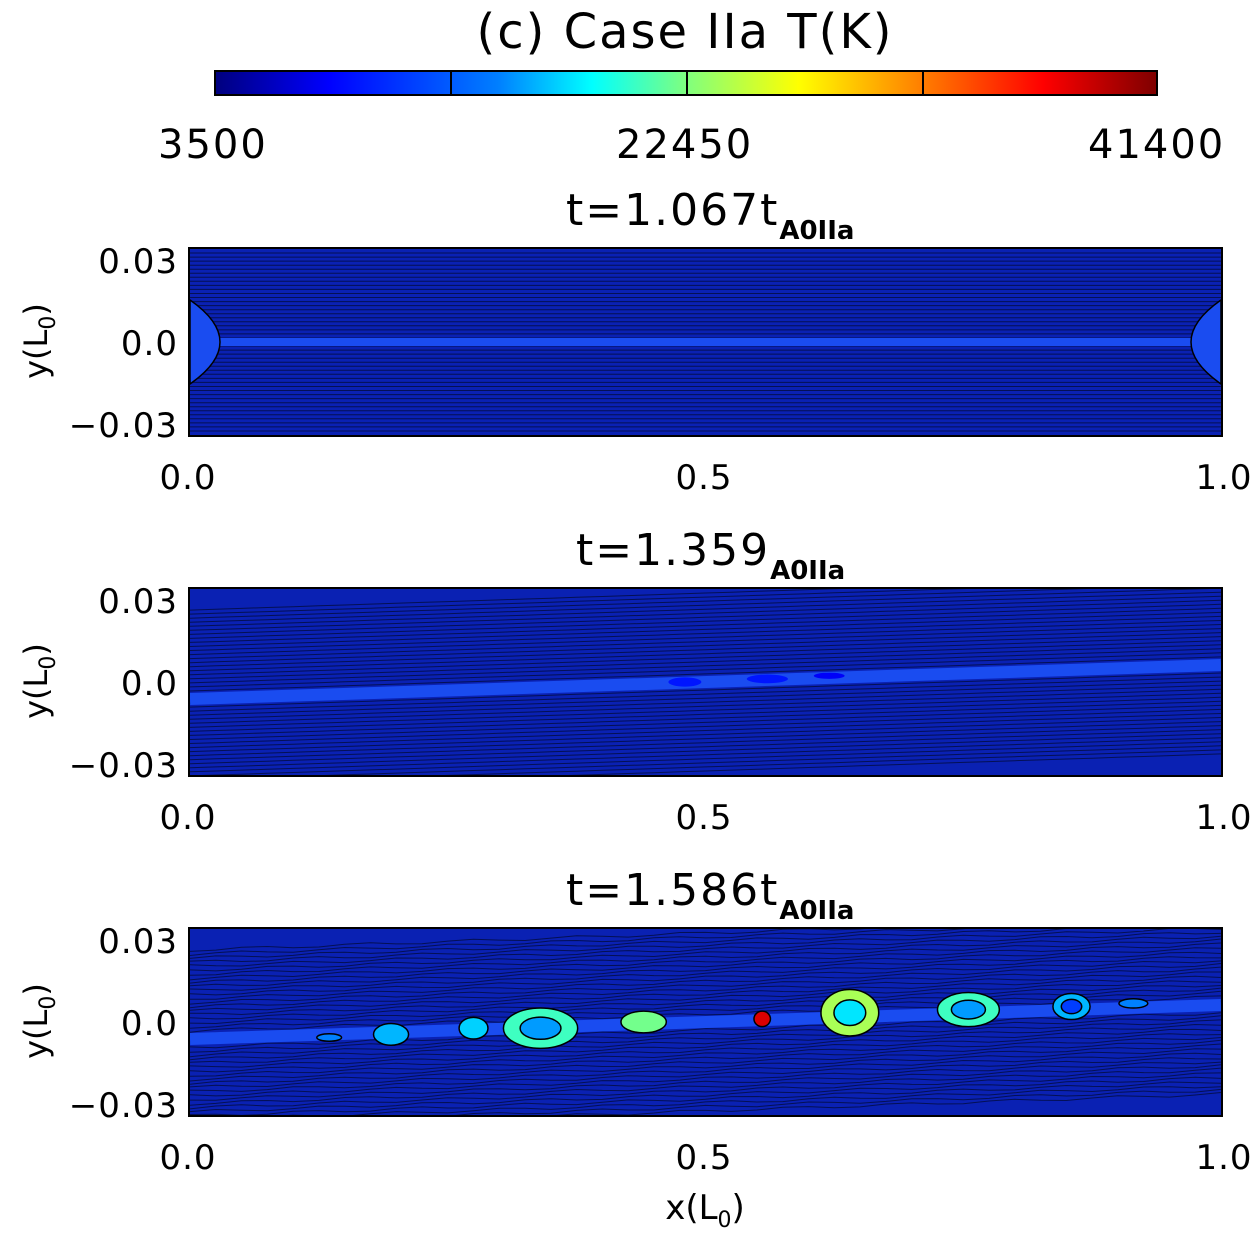 This screenshot has width=1256, height=1256. Describe the element at coordinates (710, 556) in the screenshot. I see `panel-2-title: t=1.359A0IIa` at that location.